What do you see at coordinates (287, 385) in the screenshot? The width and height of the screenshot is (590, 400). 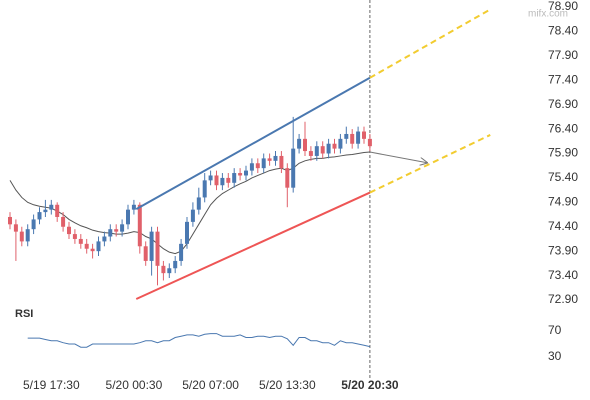 I see `x-tick-label: 5/20 13:30` at bounding box center [287, 385].